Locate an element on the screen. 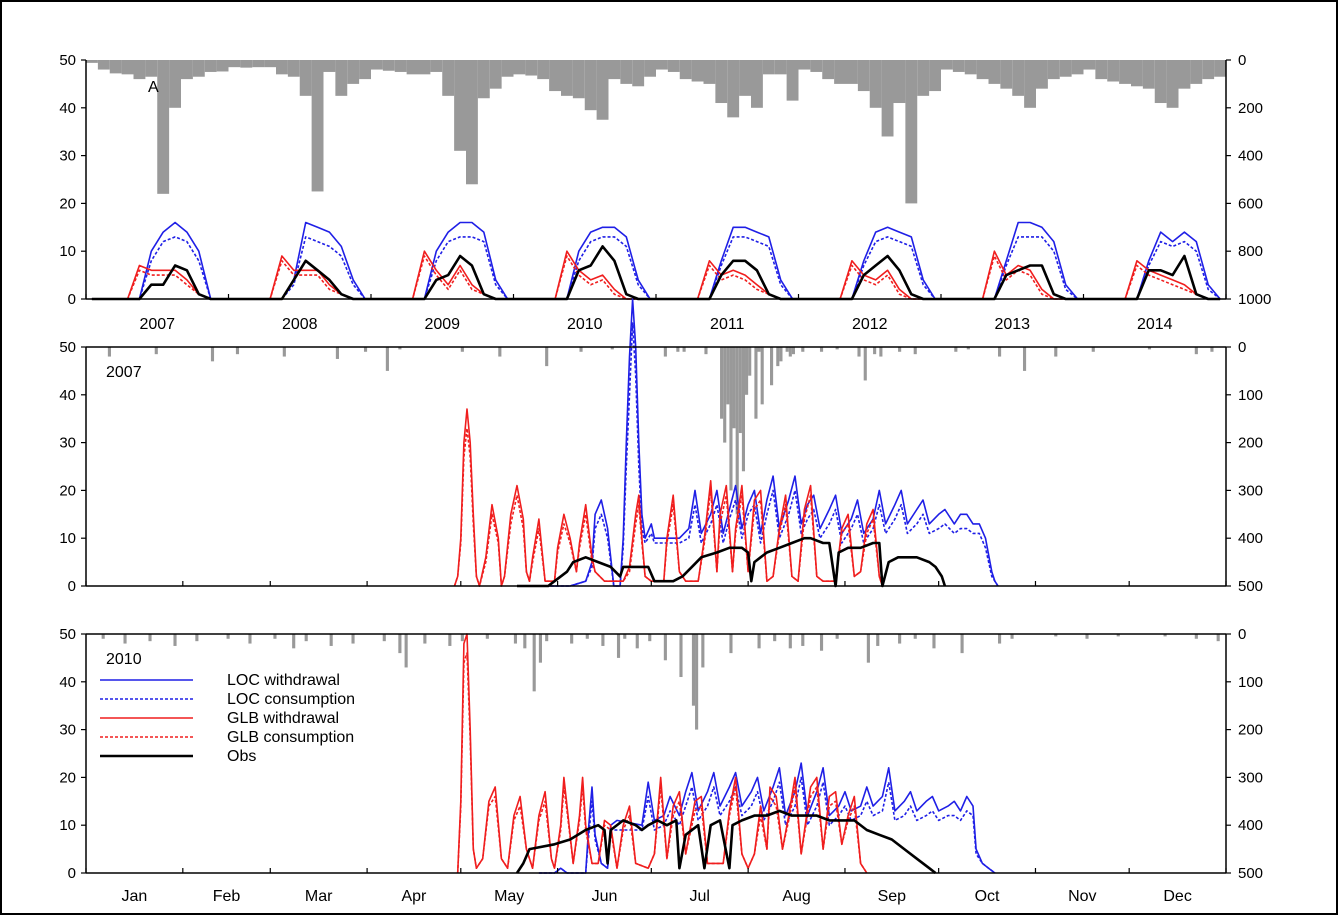 This screenshot has width=1338, height=915. panel-label: 2007 is located at coordinates (124, 372).